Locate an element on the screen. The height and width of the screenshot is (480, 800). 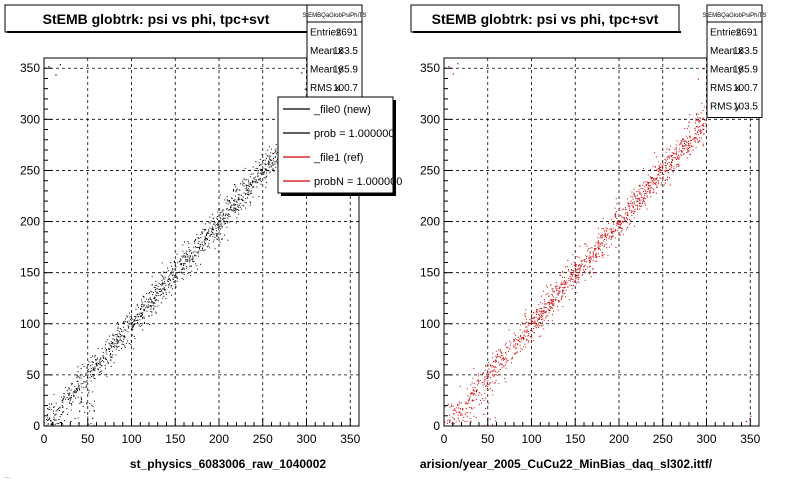
x-tick-label: 0 is located at coordinates (44, 439).